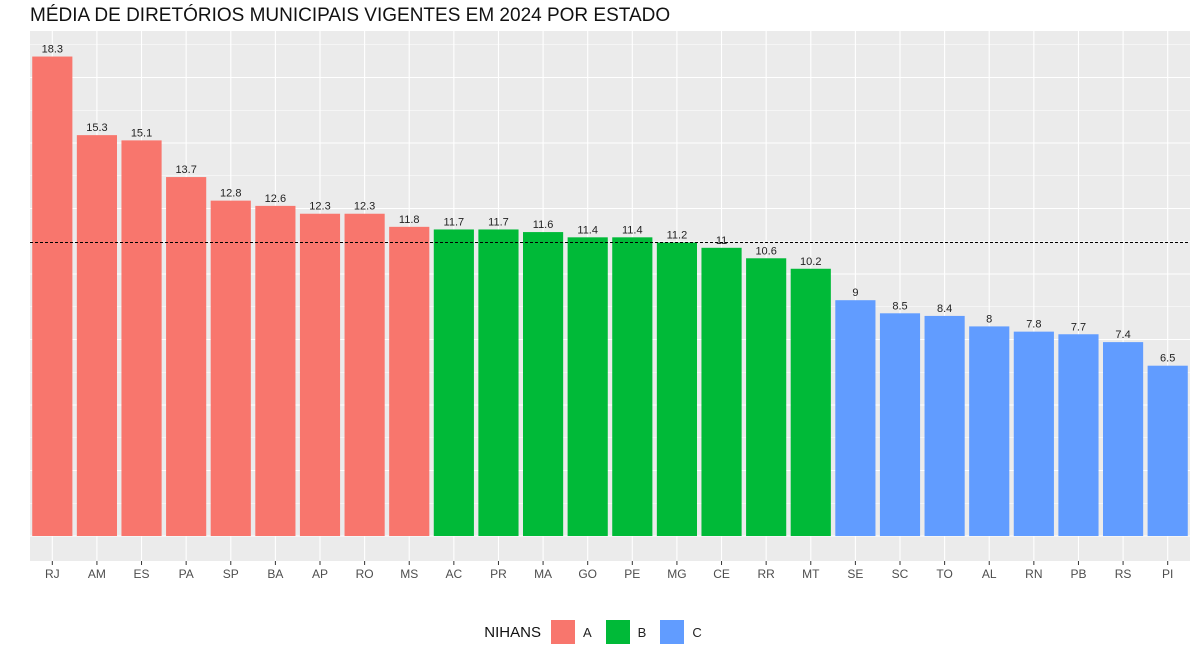  I want to click on value-label: 9, so click(855, 293).